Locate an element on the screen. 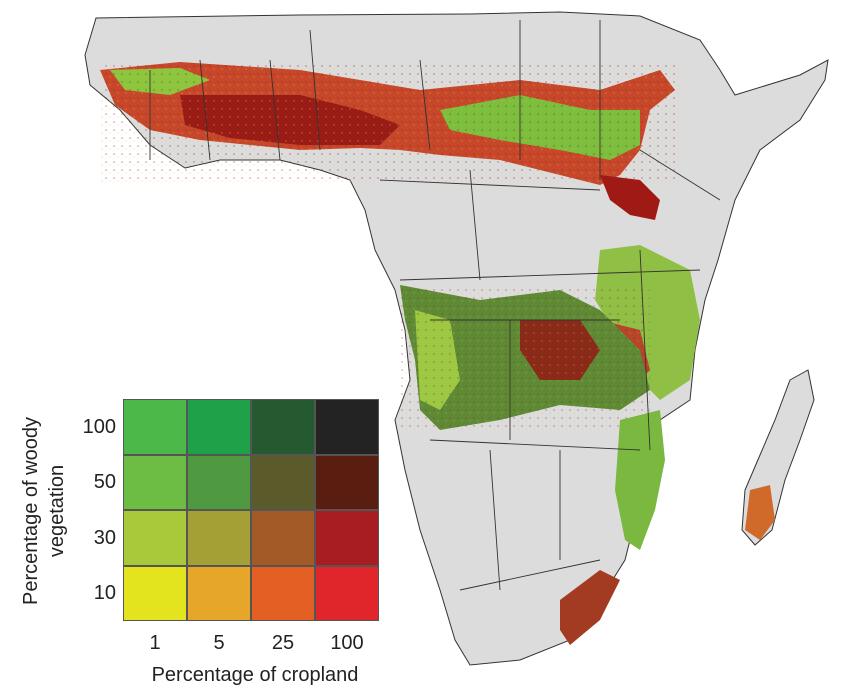 Image resolution: width=843 pixels, height=699 pixels. legend-y-tick-10: 10 is located at coordinates (104, 593).